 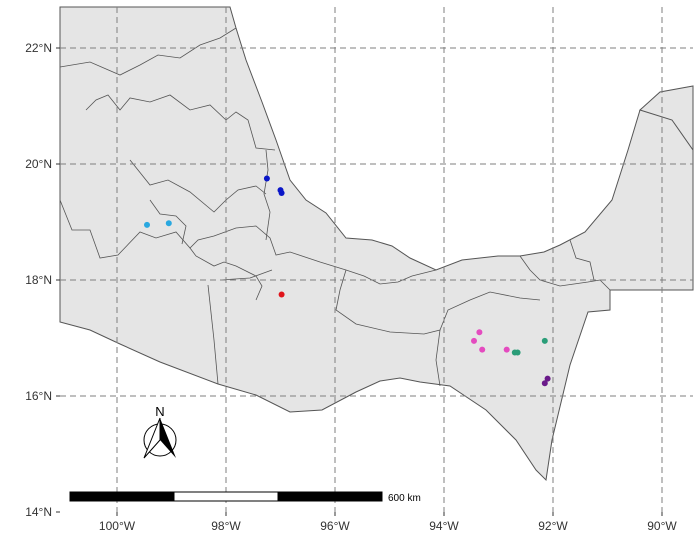 I want to click on y-tick-label: 18°N, so click(x=38, y=280).